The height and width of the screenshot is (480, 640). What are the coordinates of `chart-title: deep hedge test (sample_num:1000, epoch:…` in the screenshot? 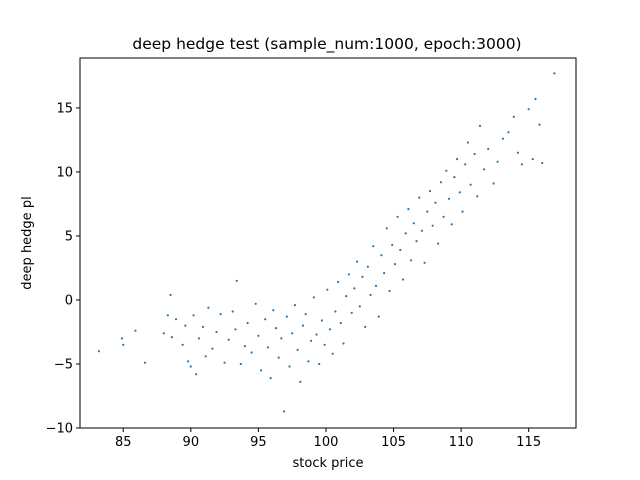 It's located at (326, 44).